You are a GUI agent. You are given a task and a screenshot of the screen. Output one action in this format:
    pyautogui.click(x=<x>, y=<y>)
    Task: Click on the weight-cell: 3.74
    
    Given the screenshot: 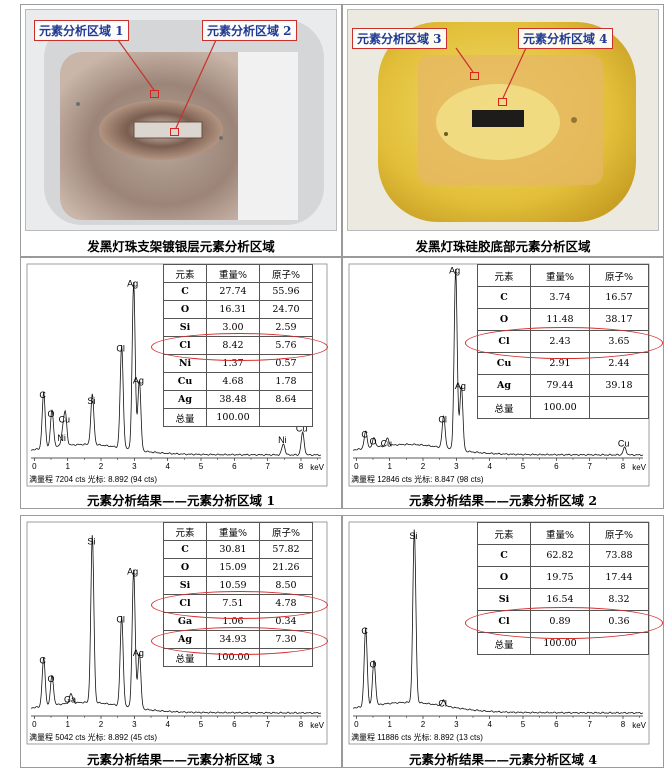 What is the action you would take?
    pyautogui.click(x=560, y=297)
    